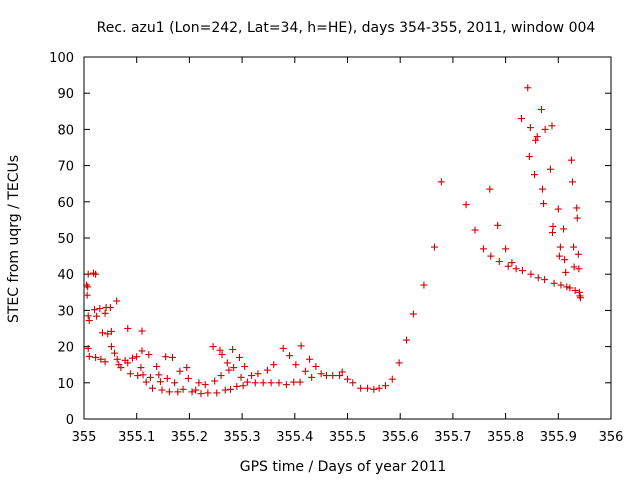  What do you see at coordinates (189, 437) in the screenshot?
I see `x-tick-label: 355.2` at bounding box center [189, 437].